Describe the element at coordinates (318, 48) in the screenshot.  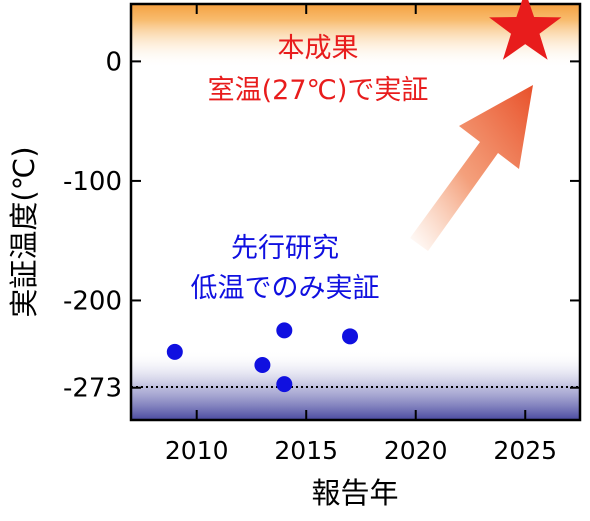
I see `annotation-this-result-title: 本成果` at that location.